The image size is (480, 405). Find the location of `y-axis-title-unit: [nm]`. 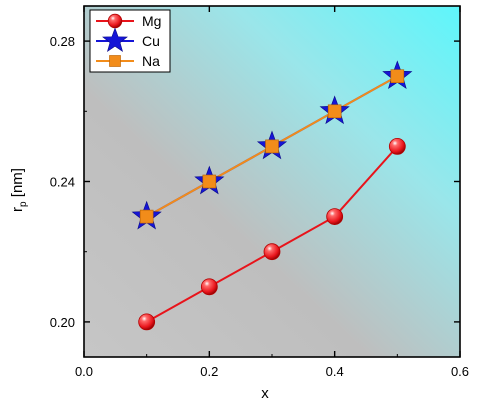

y-axis-title-unit: [nm] is located at coordinates (17, 184).